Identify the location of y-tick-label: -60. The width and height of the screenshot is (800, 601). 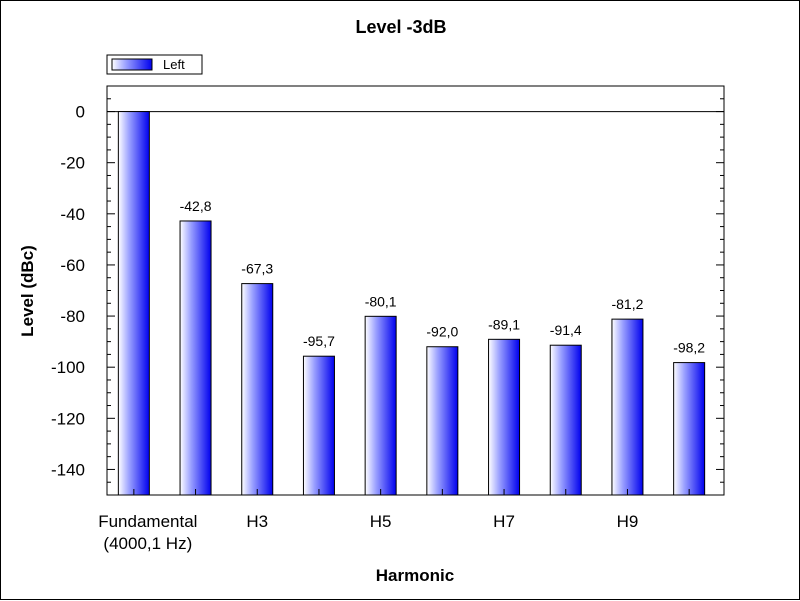
(72, 265).